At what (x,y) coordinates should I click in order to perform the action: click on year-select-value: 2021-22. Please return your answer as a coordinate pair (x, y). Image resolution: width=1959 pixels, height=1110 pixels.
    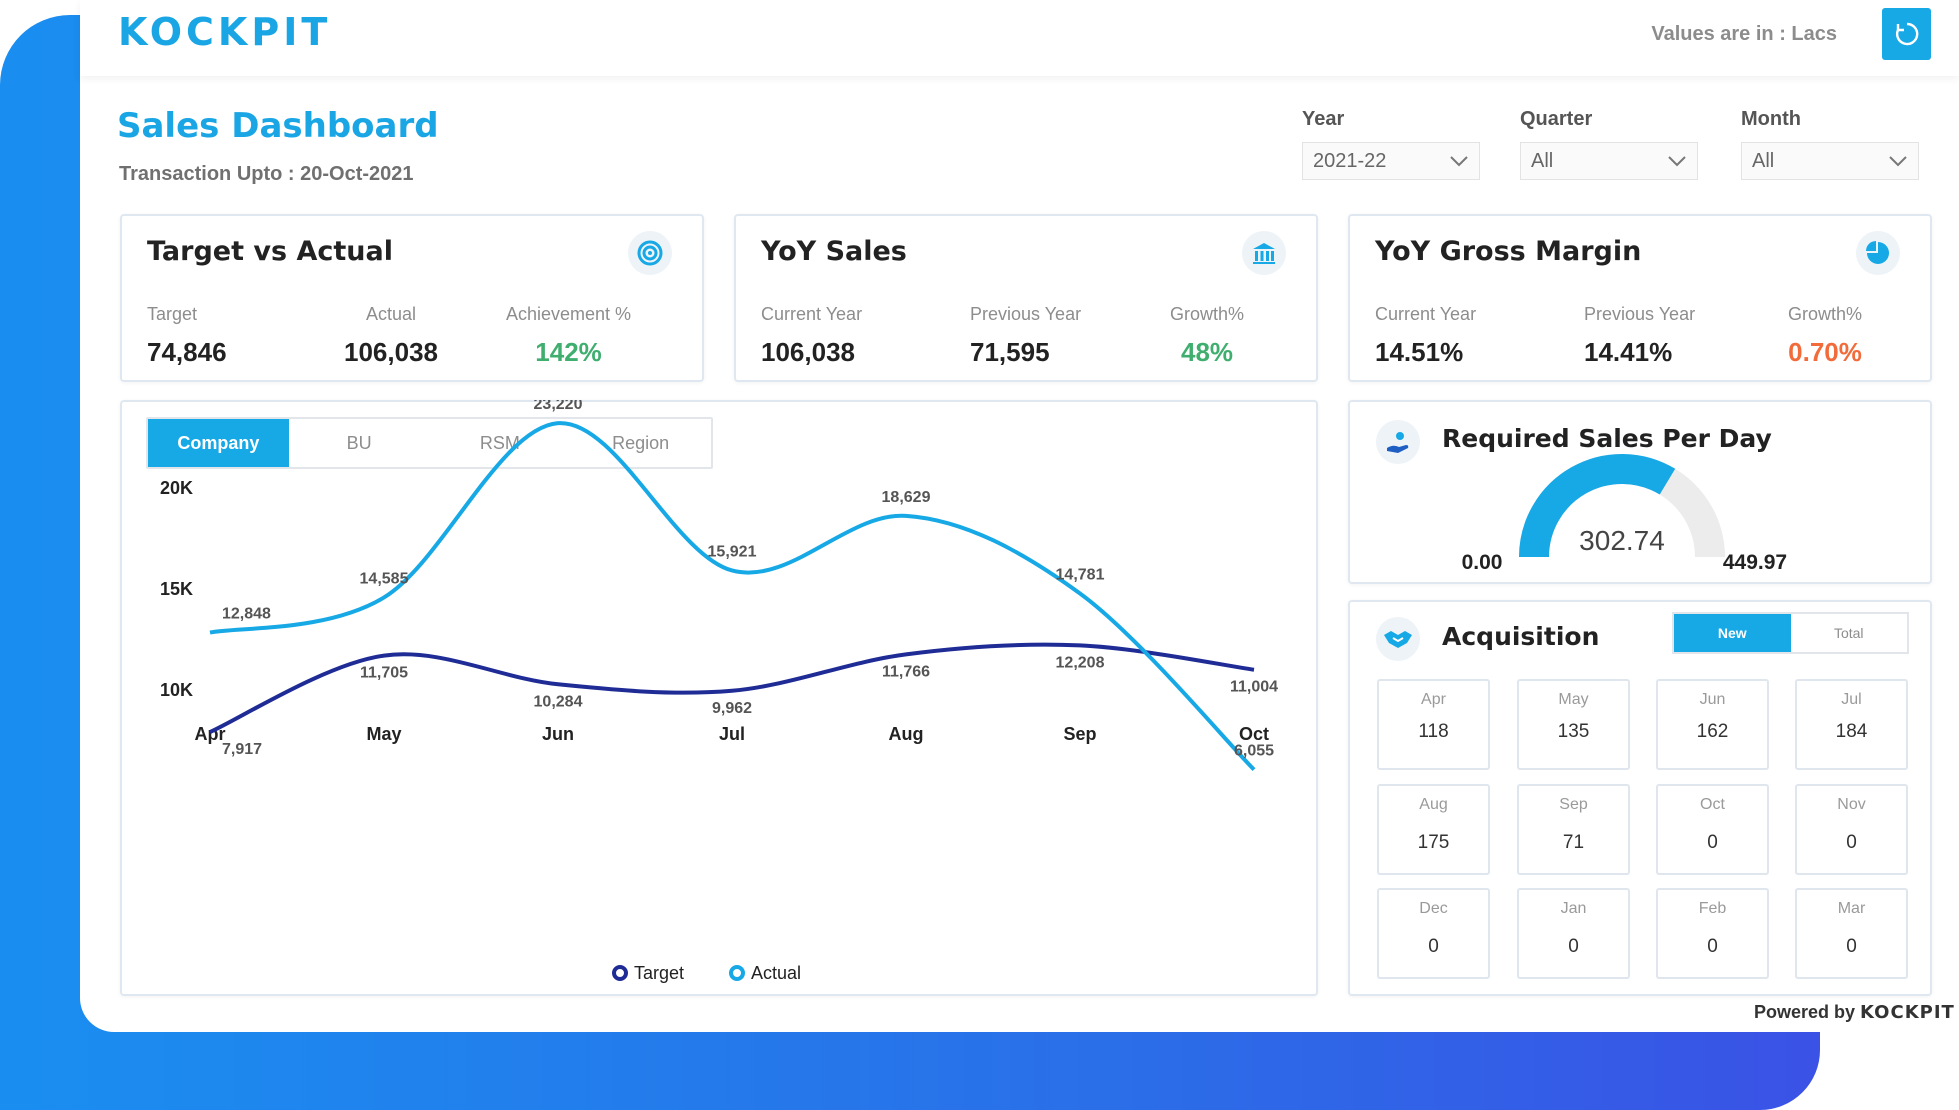
    Looking at the image, I should click on (1350, 160).